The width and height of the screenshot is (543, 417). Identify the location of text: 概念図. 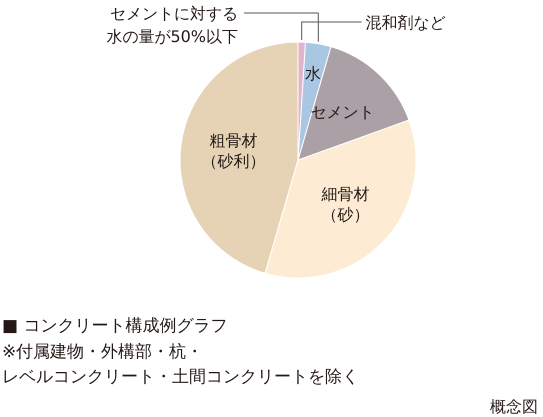
(514, 406).